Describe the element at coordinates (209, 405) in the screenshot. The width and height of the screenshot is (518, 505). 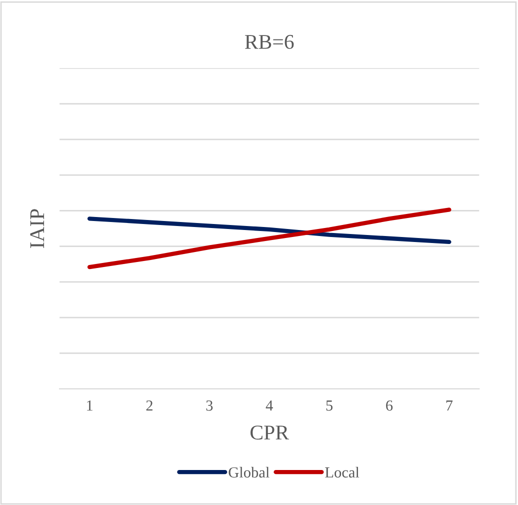
I see `x-tick-label: 3` at that location.